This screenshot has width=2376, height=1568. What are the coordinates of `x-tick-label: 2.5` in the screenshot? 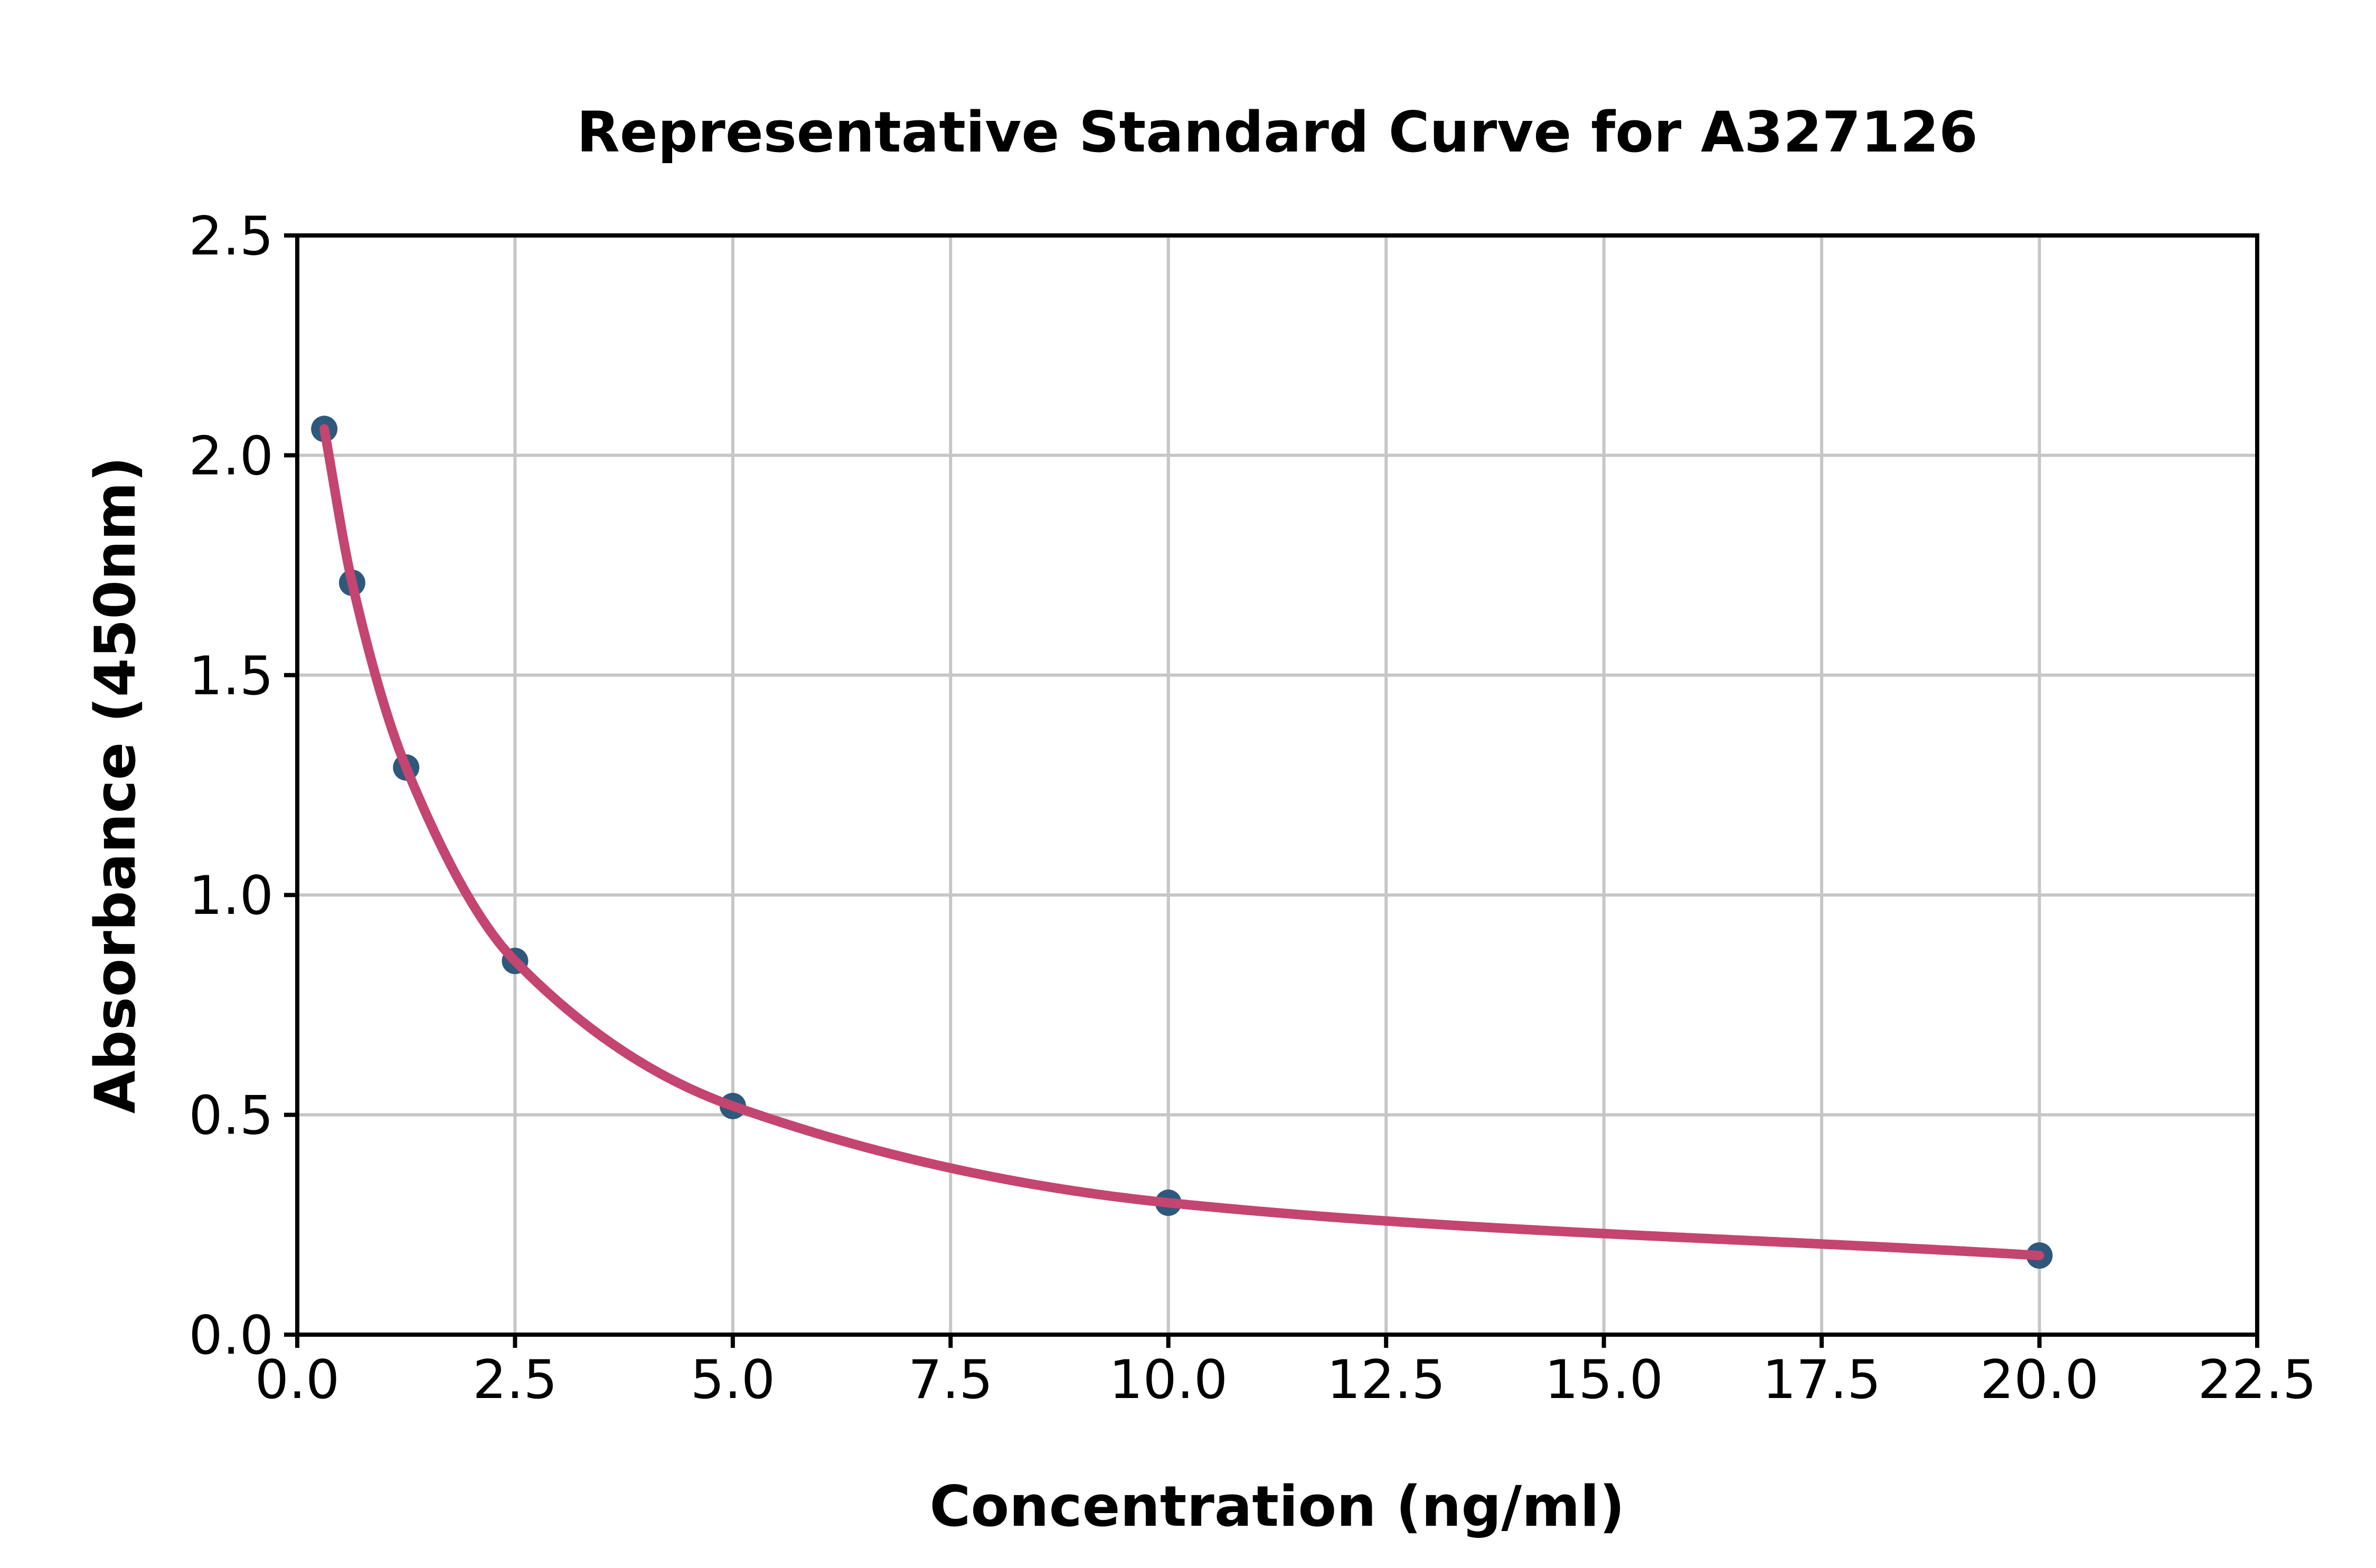 It's located at (515, 1380).